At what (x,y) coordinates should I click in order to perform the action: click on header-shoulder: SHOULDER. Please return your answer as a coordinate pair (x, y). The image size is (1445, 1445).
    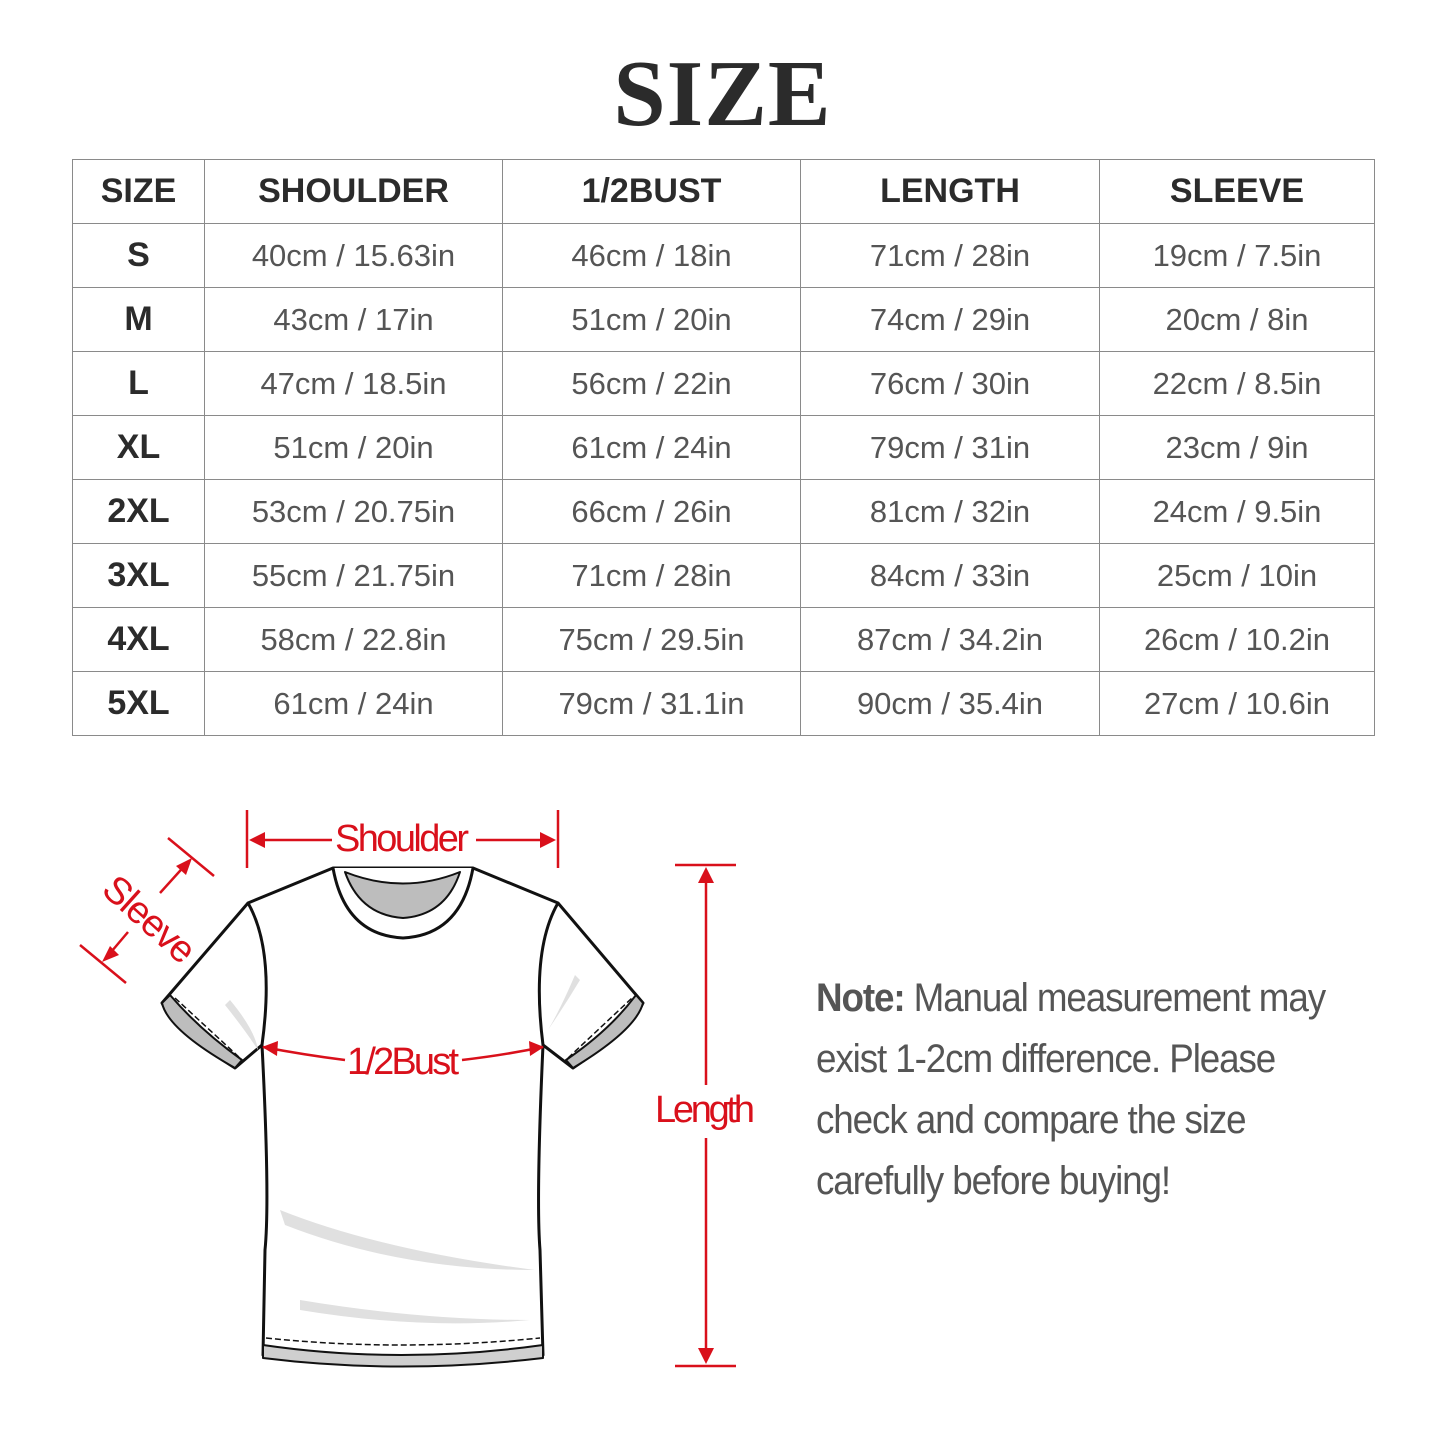
    Looking at the image, I should click on (353, 191).